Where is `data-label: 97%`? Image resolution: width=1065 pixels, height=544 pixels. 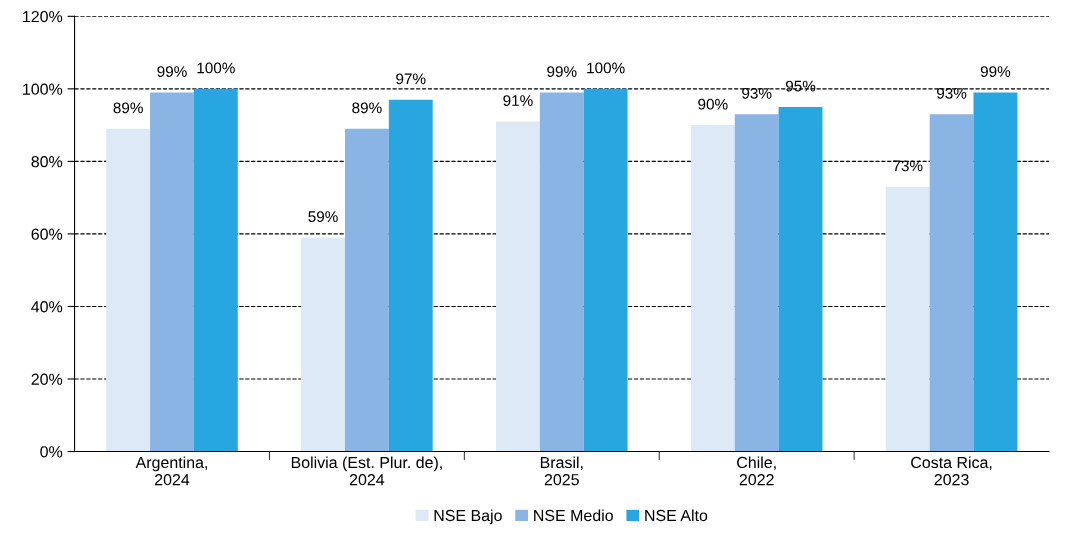 data-label: 97% is located at coordinates (411, 79).